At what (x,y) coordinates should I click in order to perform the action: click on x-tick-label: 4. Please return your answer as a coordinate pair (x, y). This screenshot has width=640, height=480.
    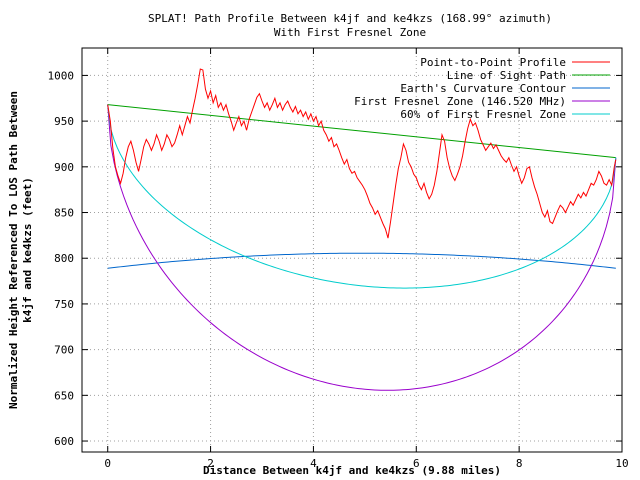
    Looking at the image, I should click on (313, 463).